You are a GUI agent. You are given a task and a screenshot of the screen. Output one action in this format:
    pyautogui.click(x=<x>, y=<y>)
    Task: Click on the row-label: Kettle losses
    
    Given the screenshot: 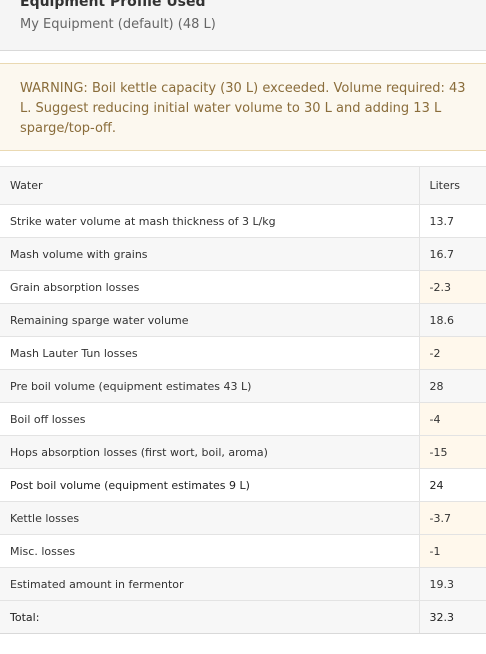 What is the action you would take?
    pyautogui.click(x=209, y=518)
    